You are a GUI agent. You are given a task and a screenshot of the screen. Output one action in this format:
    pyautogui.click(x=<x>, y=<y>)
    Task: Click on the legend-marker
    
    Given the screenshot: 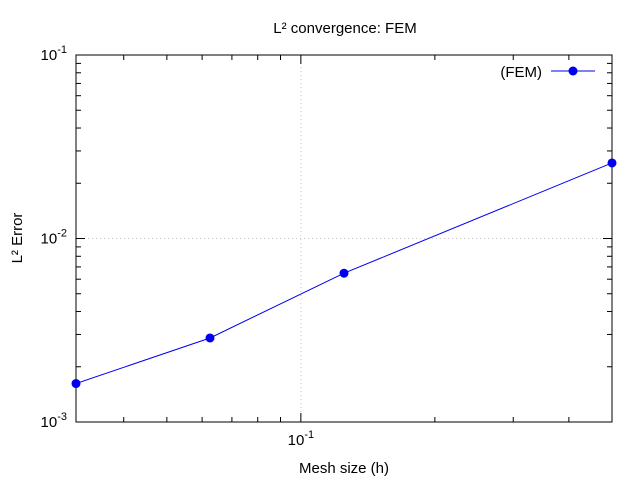 What is the action you would take?
    pyautogui.click(x=573, y=71)
    